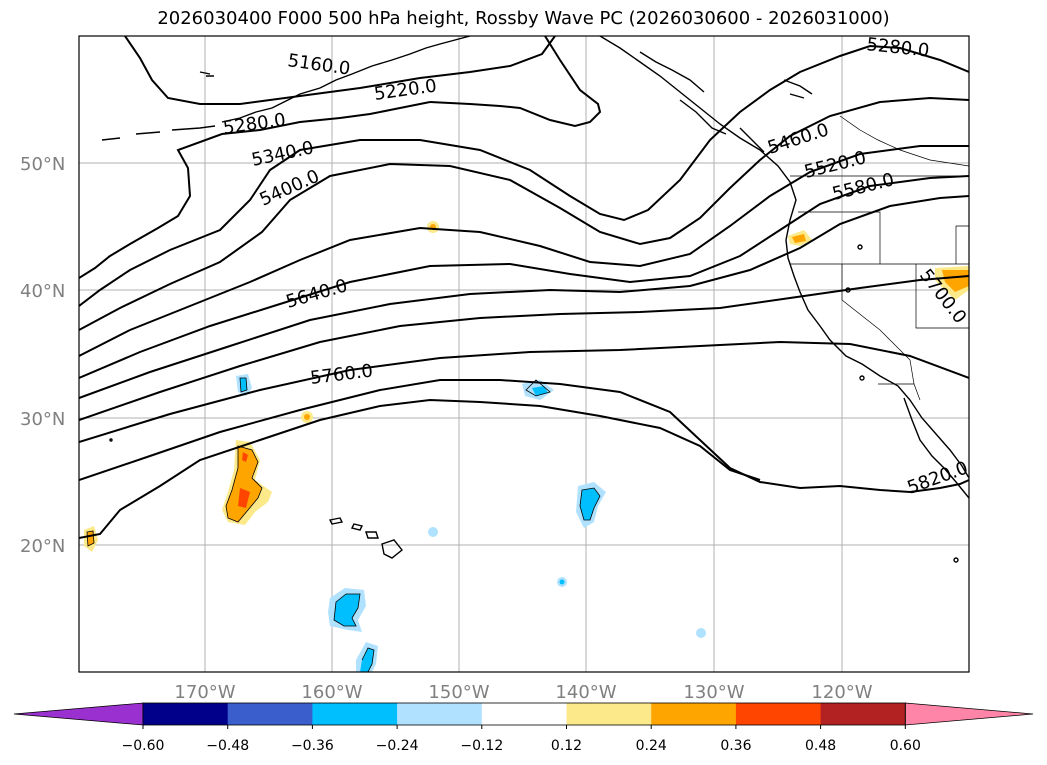  Describe the element at coordinates (905, 746) in the screenshot. I see `colorbar-tick-label: 0.60` at that location.